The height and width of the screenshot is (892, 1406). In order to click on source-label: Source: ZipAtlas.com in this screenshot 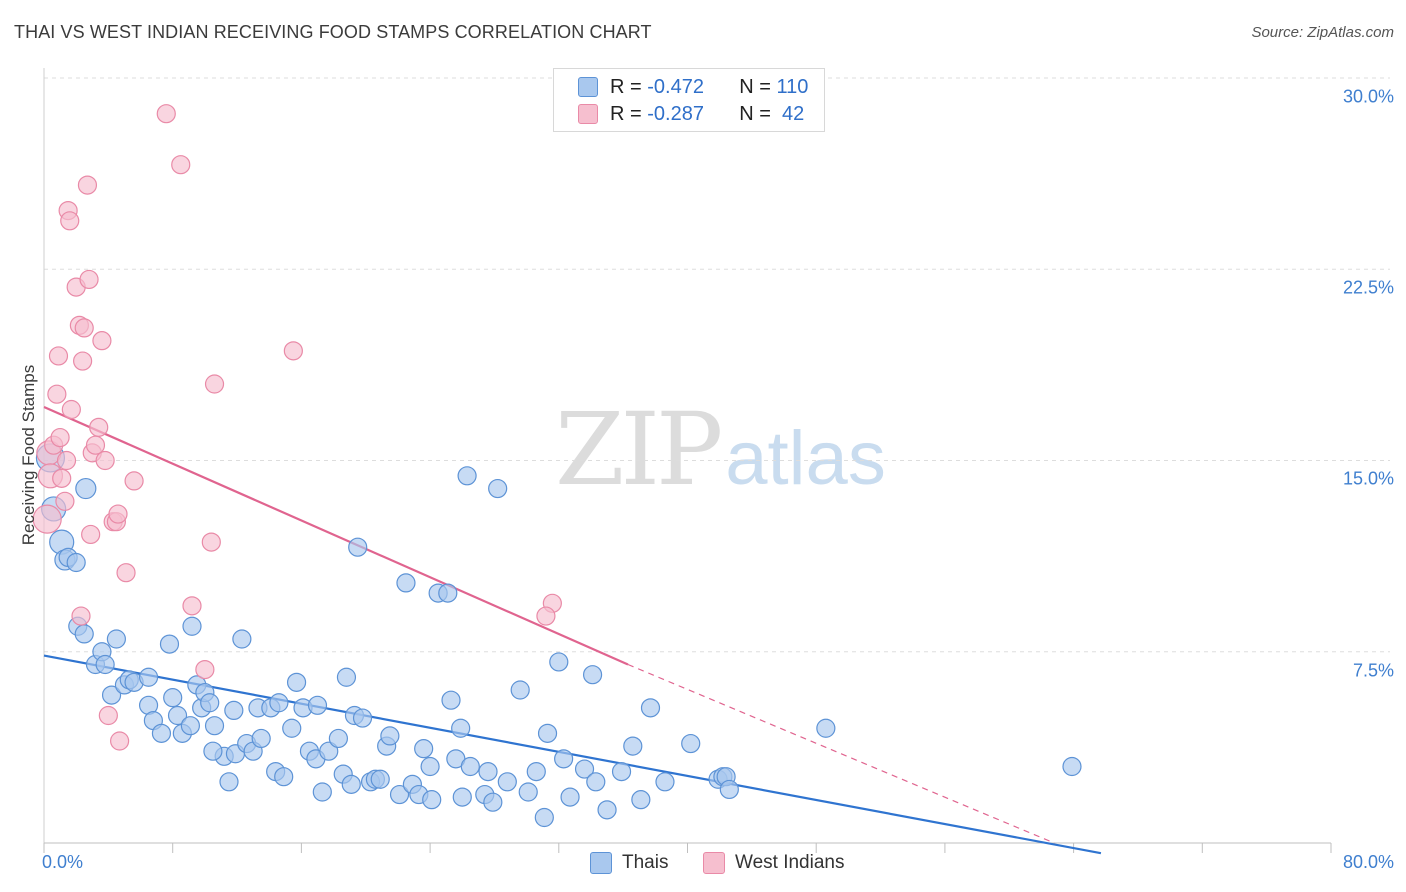, I will do `click(1322, 32)`.